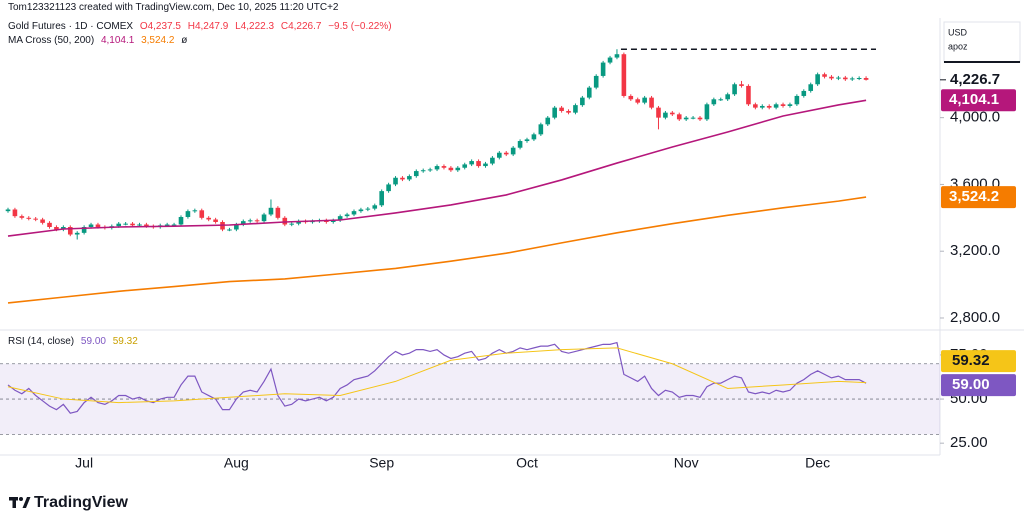  What do you see at coordinates (975, 79) in the screenshot?
I see `last-price-label: 4,226.7` at bounding box center [975, 79].